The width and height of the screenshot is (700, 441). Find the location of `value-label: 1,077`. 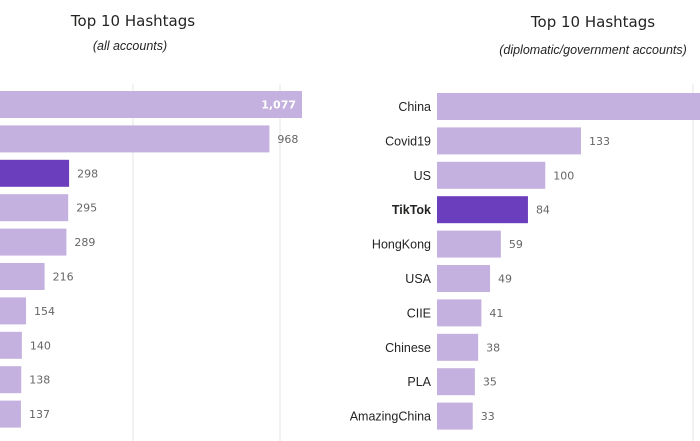

value-label: 1,077 is located at coordinates (278, 105).